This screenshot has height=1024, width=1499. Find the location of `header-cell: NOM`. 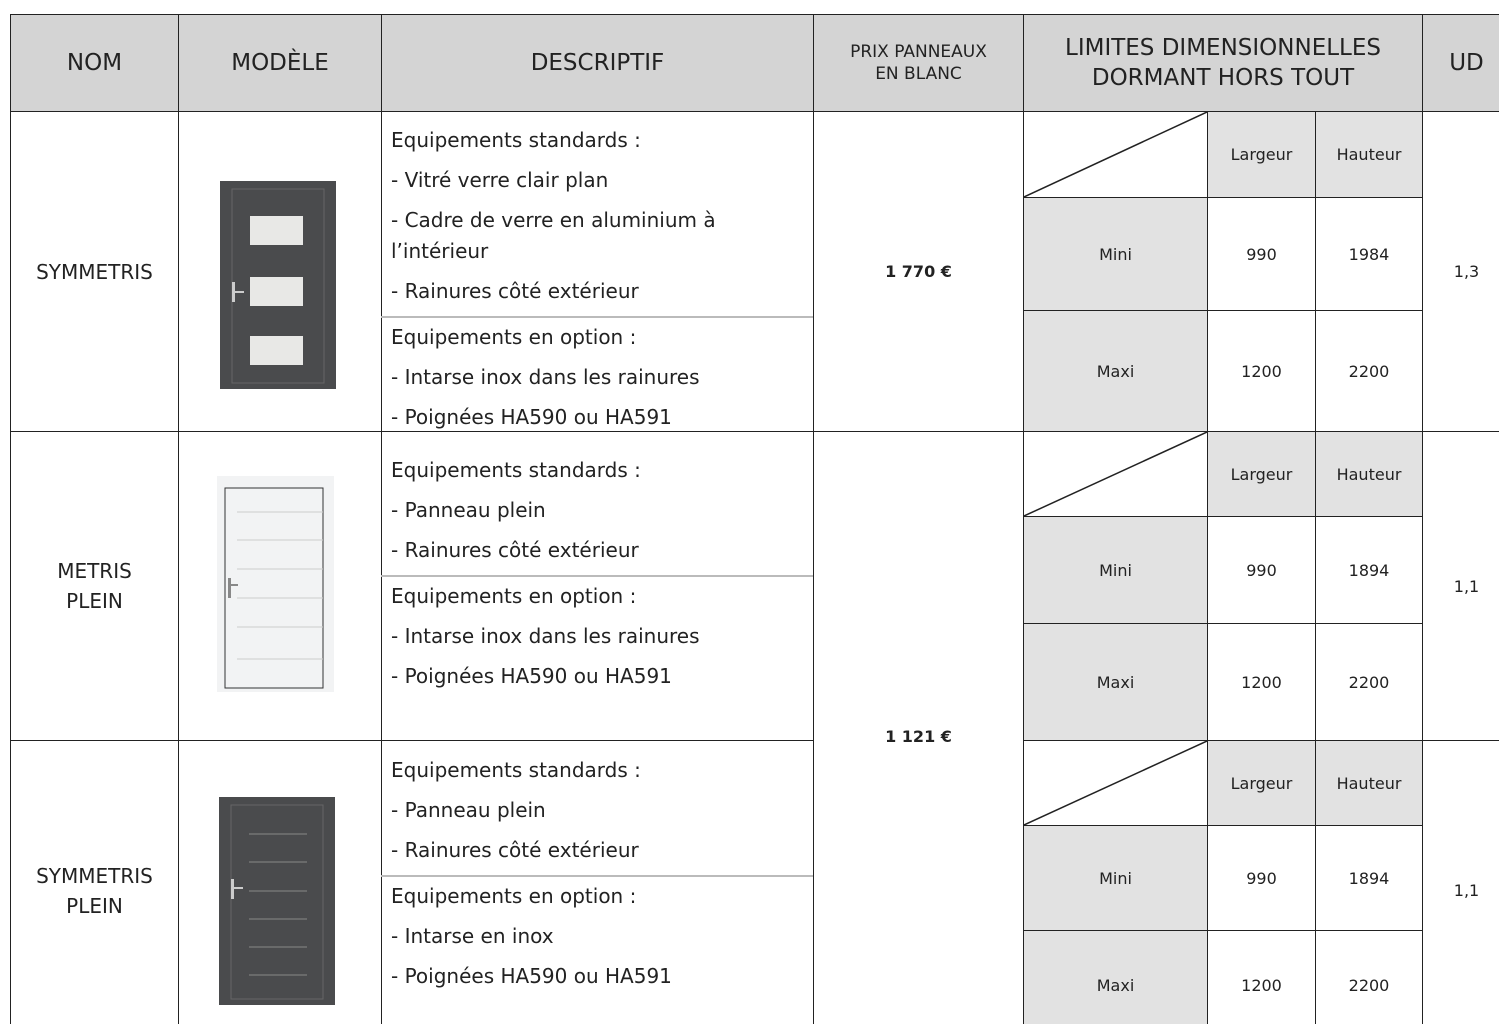

header-cell: NOM is located at coordinates (94, 63).